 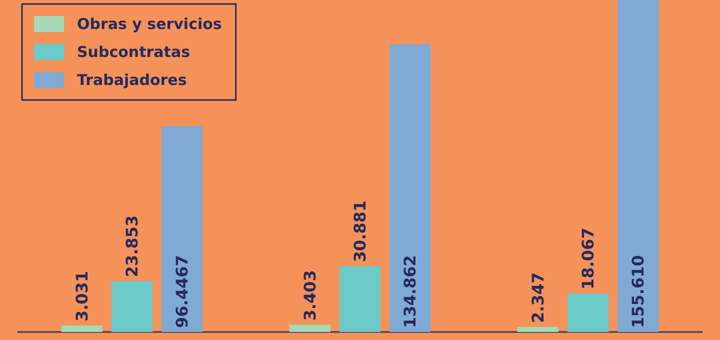 I want to click on data-label: 30.881, so click(x=360, y=231).